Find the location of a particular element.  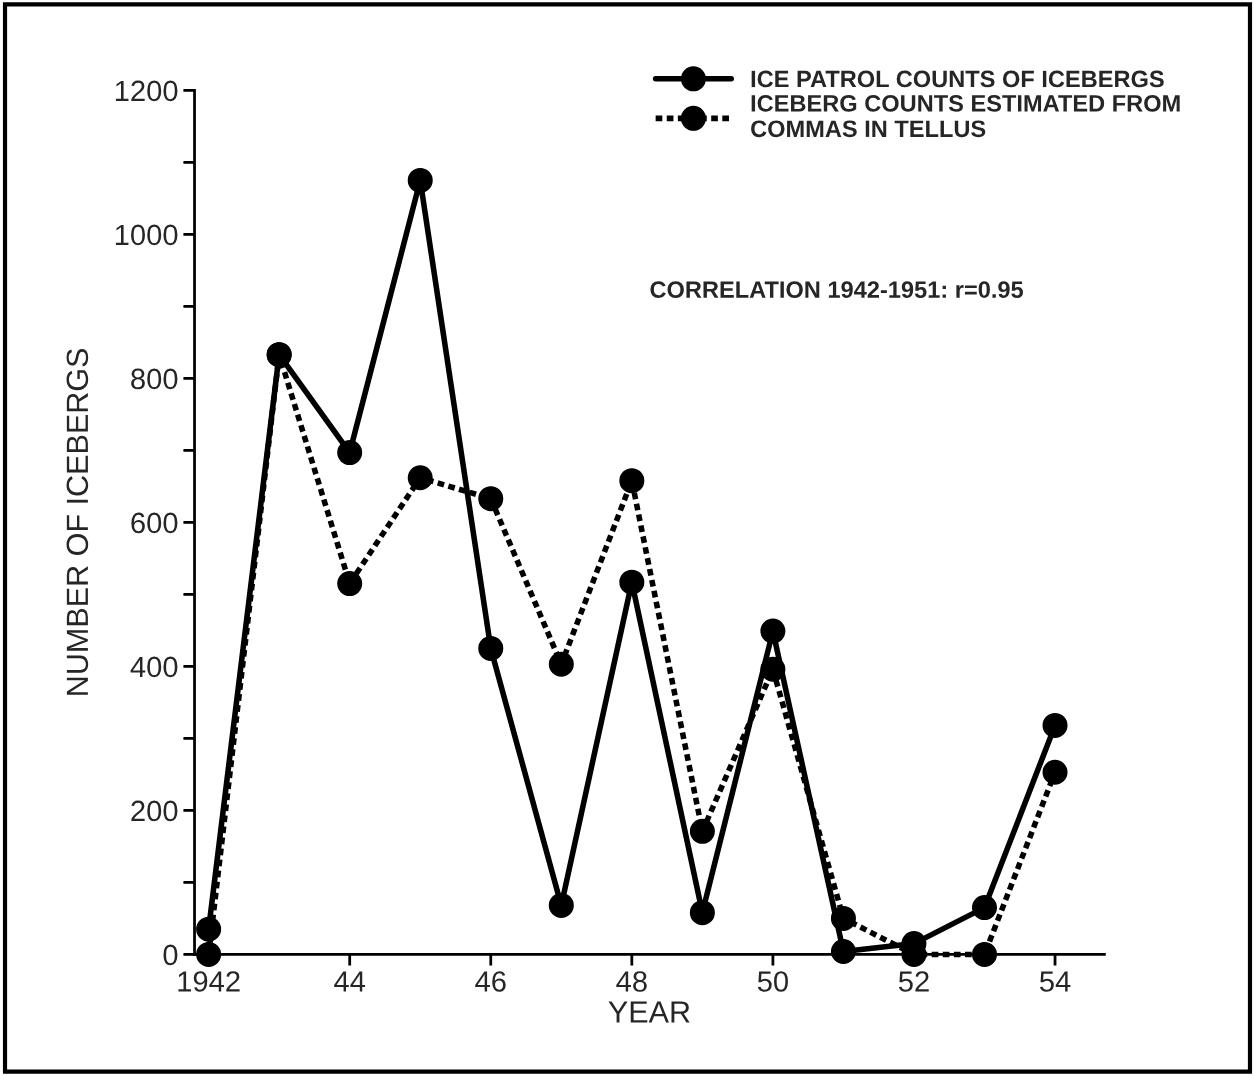

x-tick-label: 44 is located at coordinates (350, 981).